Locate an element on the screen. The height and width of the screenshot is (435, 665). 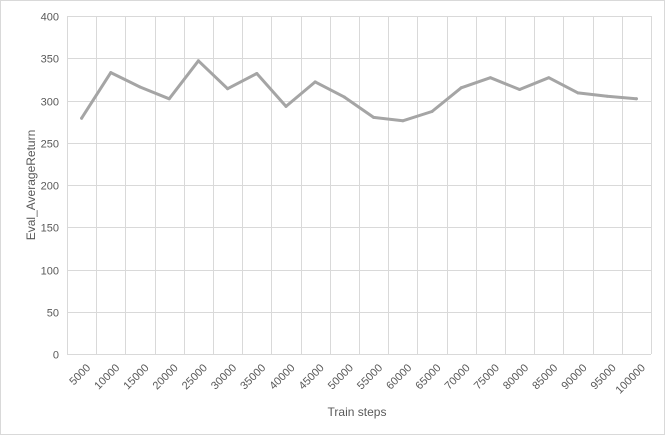
x-tick-label: 50000 is located at coordinates (341, 377).